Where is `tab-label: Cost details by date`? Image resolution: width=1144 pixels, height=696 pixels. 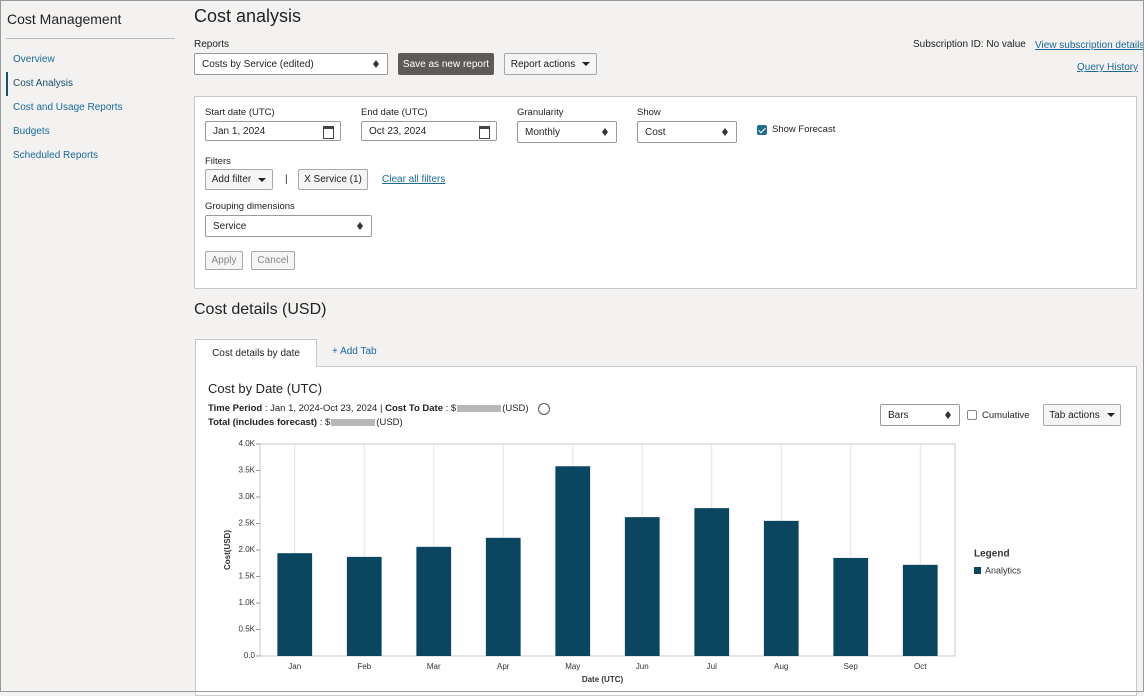
tab-label: Cost details by date is located at coordinates (256, 353).